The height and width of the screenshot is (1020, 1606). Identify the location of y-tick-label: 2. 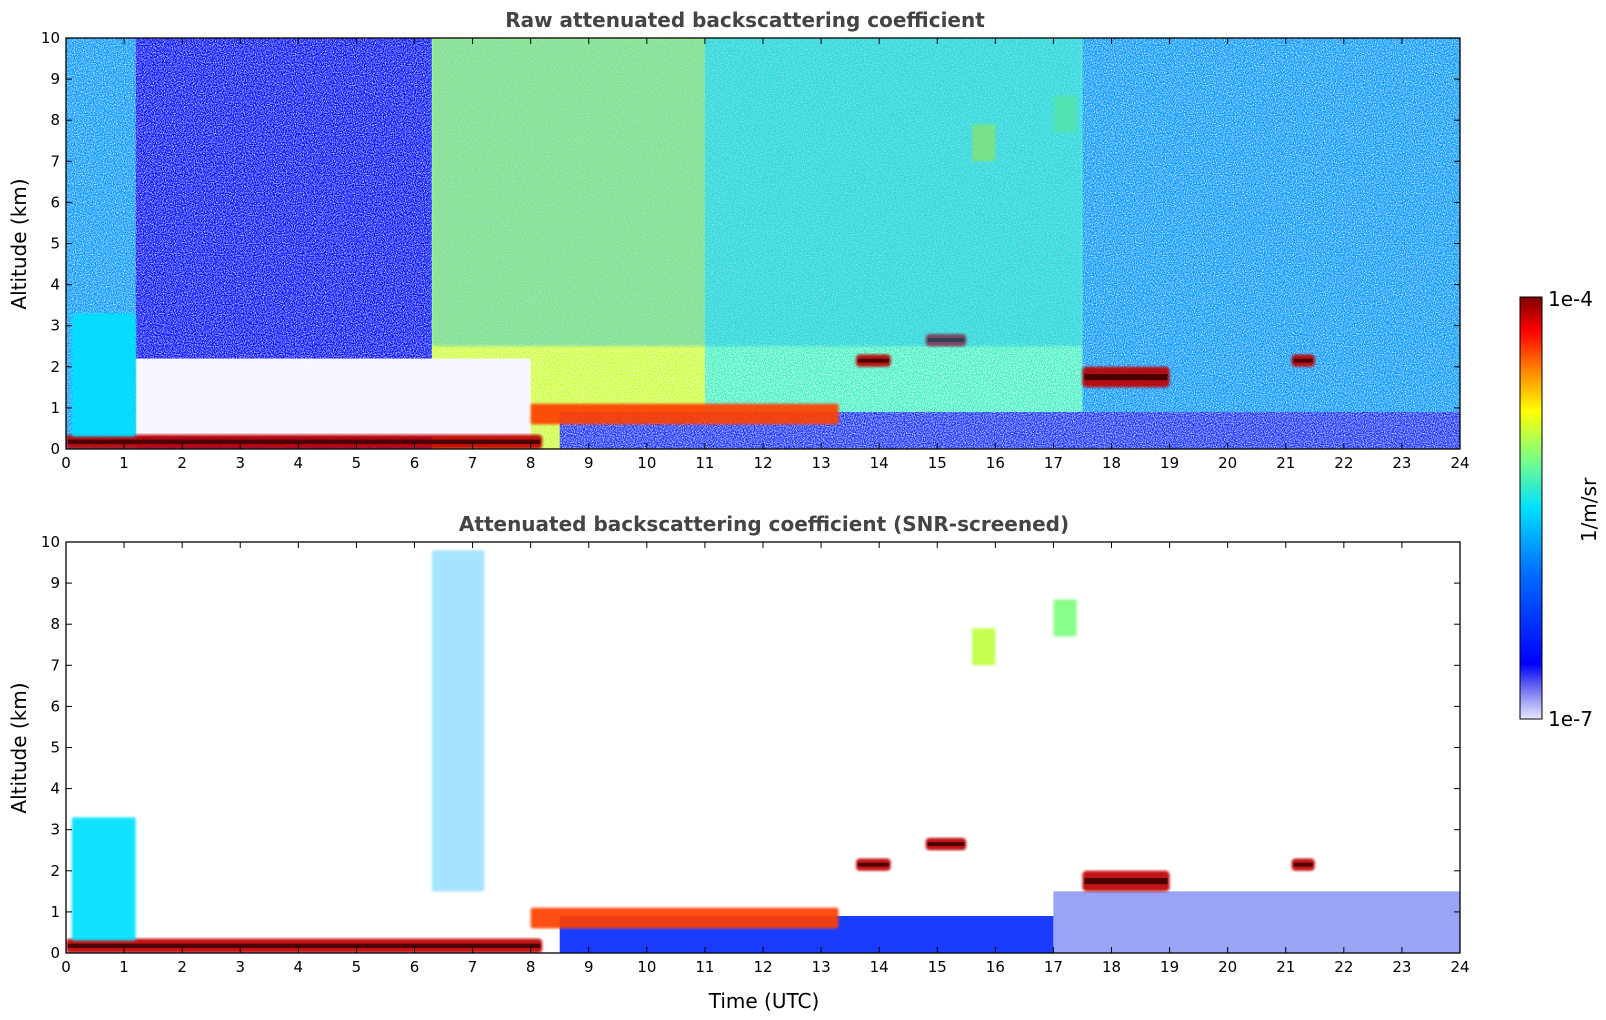
(55, 871).